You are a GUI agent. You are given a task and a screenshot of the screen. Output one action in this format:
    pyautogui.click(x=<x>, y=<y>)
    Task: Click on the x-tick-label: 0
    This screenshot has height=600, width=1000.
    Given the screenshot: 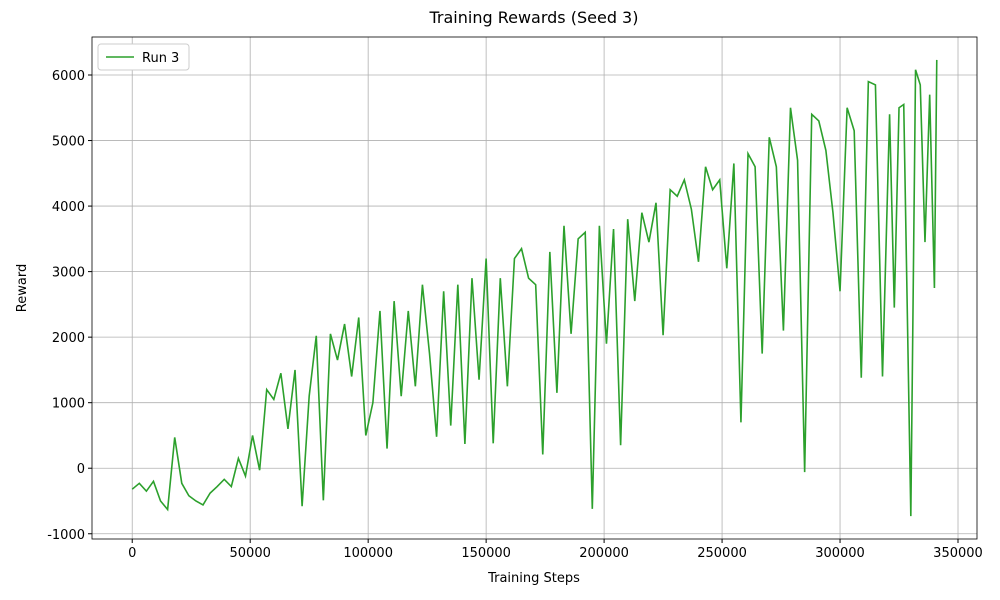 What is the action you would take?
    pyautogui.click(x=132, y=553)
    